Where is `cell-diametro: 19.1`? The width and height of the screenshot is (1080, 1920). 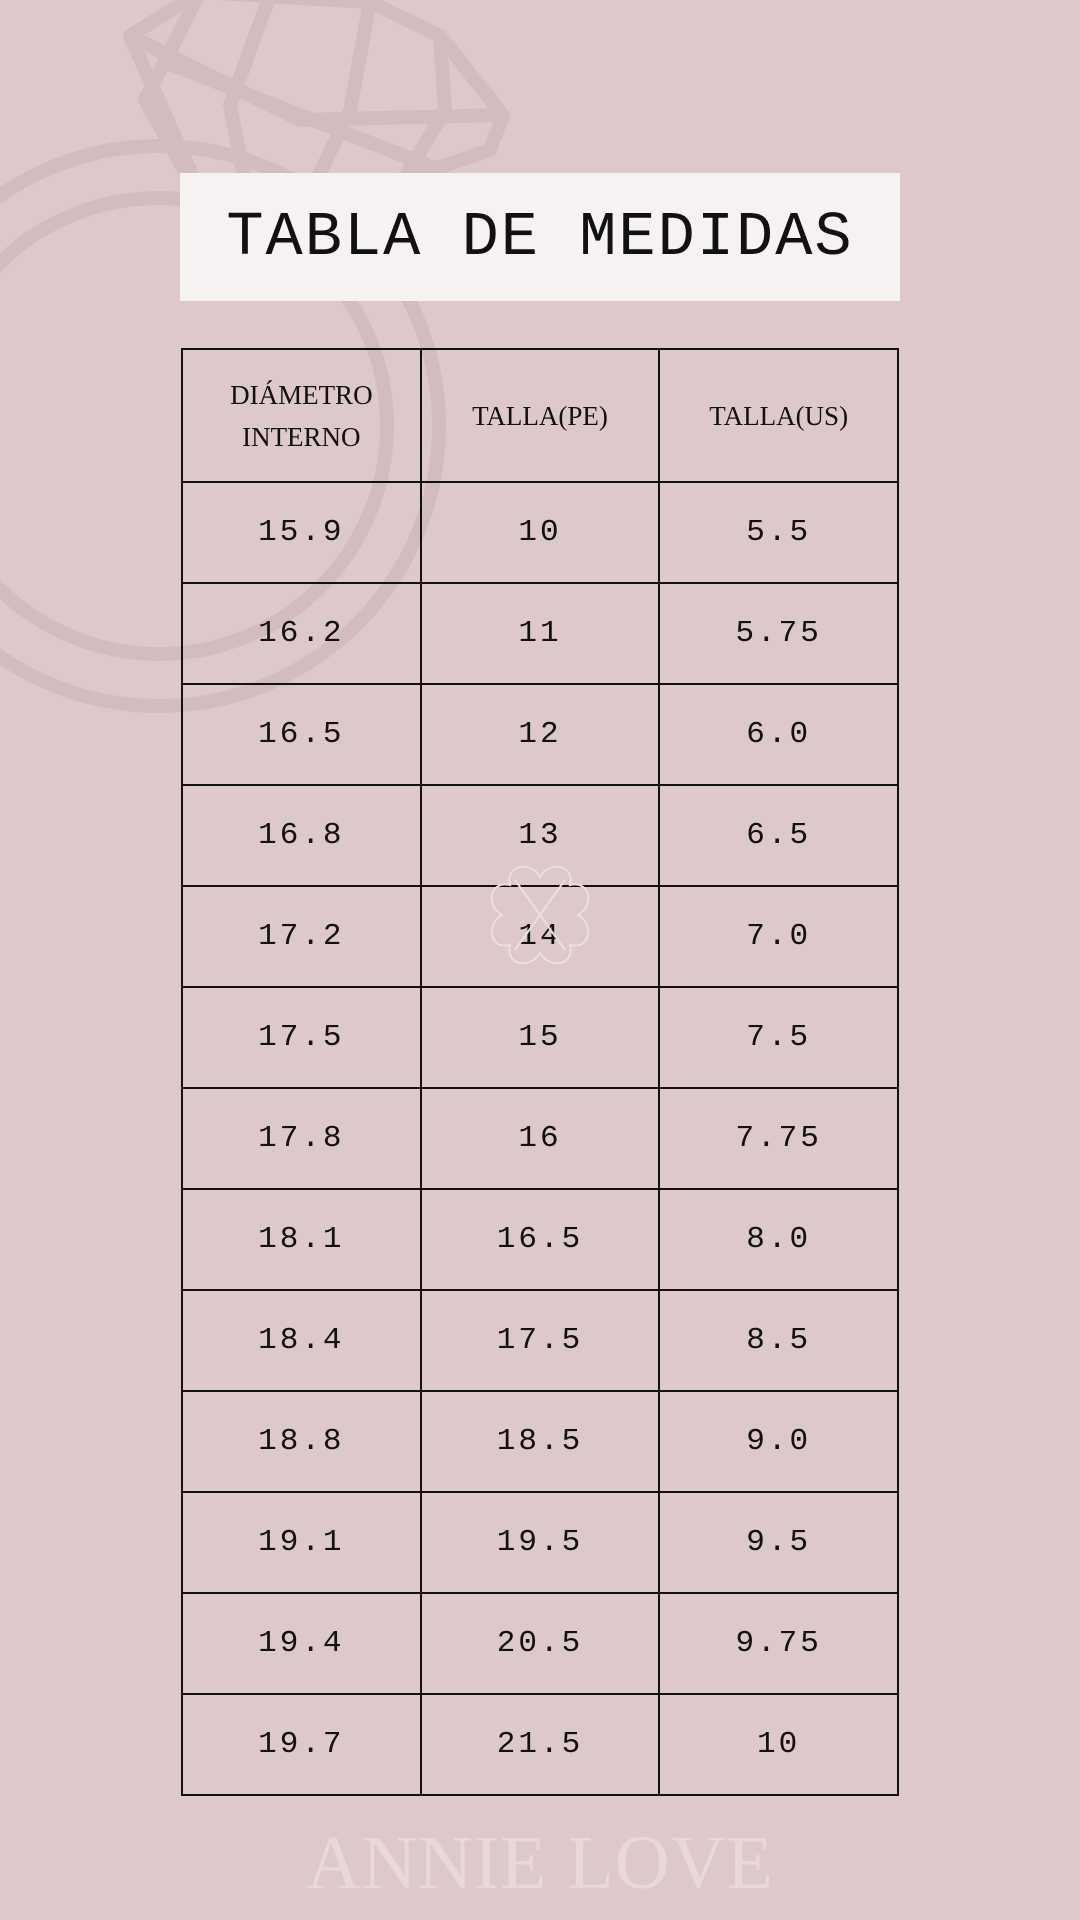
cell-diametro: 19.1 is located at coordinates (301, 1542).